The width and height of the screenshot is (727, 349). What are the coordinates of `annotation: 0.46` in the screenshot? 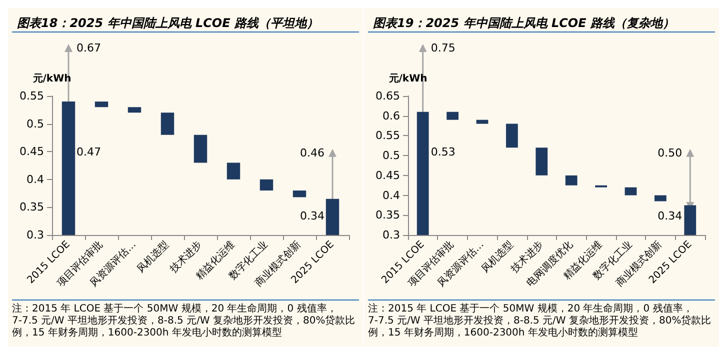 It's located at (312, 153).